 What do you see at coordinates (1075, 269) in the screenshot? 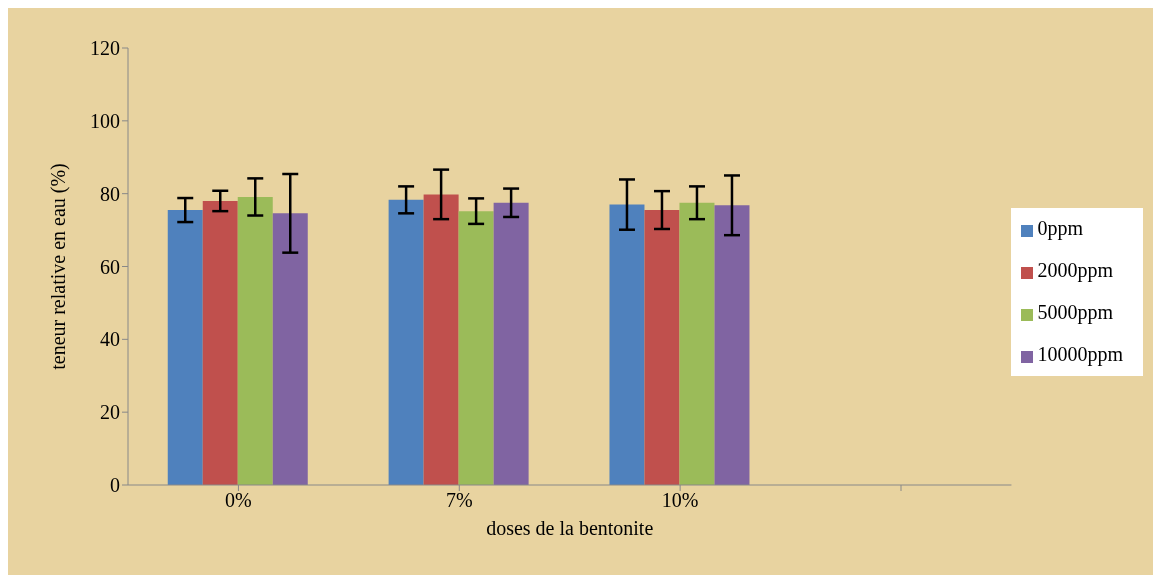
I see `legend-label: 2000ppm` at bounding box center [1075, 269].